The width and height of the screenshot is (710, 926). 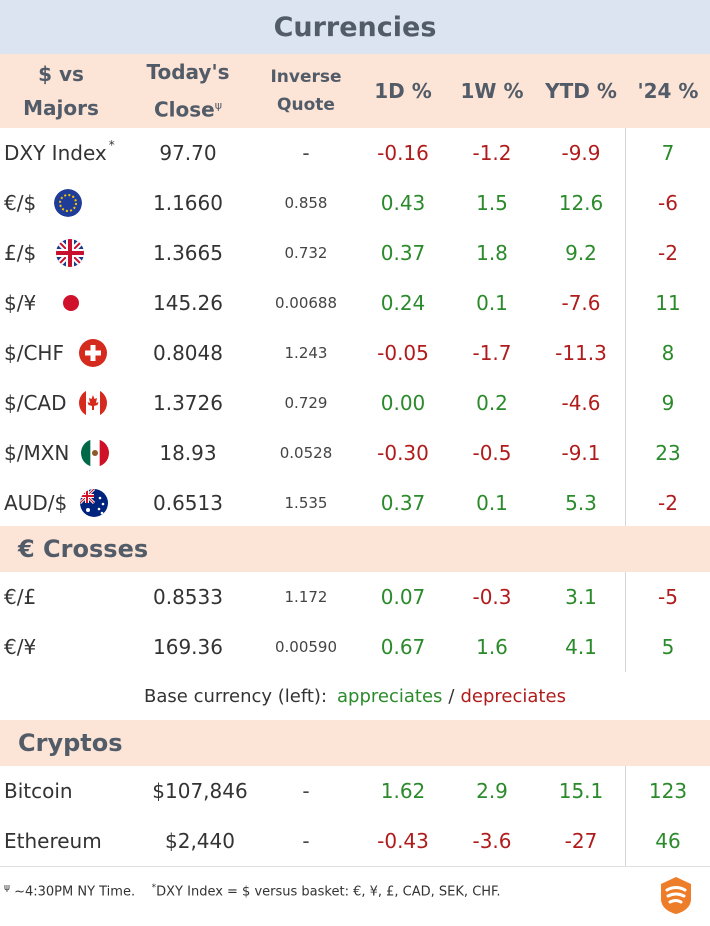 What do you see at coordinates (403, 453) in the screenshot?
I see `change-d1: -0.30` at bounding box center [403, 453].